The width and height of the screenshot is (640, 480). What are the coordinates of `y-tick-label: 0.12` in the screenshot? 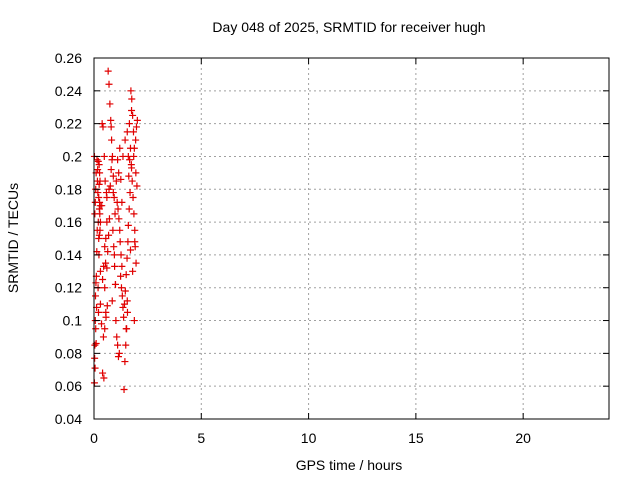 It's located at (68, 288).